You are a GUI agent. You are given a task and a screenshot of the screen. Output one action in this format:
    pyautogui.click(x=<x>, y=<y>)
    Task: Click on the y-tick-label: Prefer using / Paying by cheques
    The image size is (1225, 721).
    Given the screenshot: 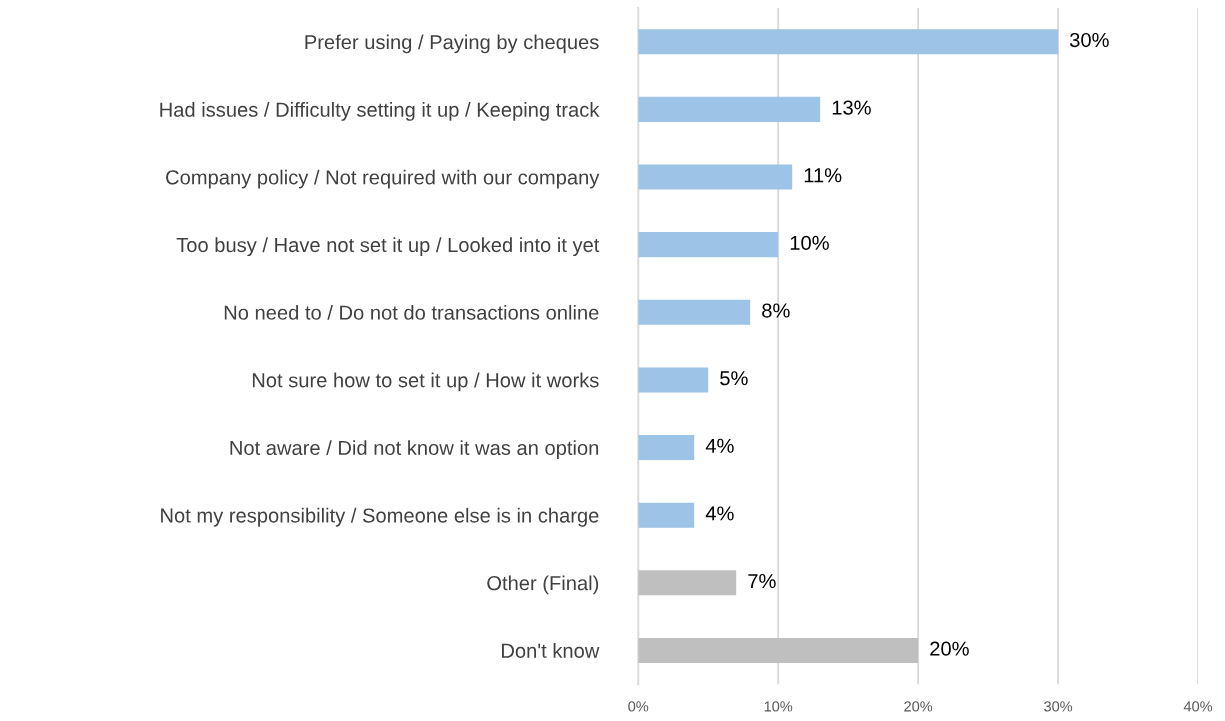 What is the action you would take?
    pyautogui.click(x=452, y=44)
    